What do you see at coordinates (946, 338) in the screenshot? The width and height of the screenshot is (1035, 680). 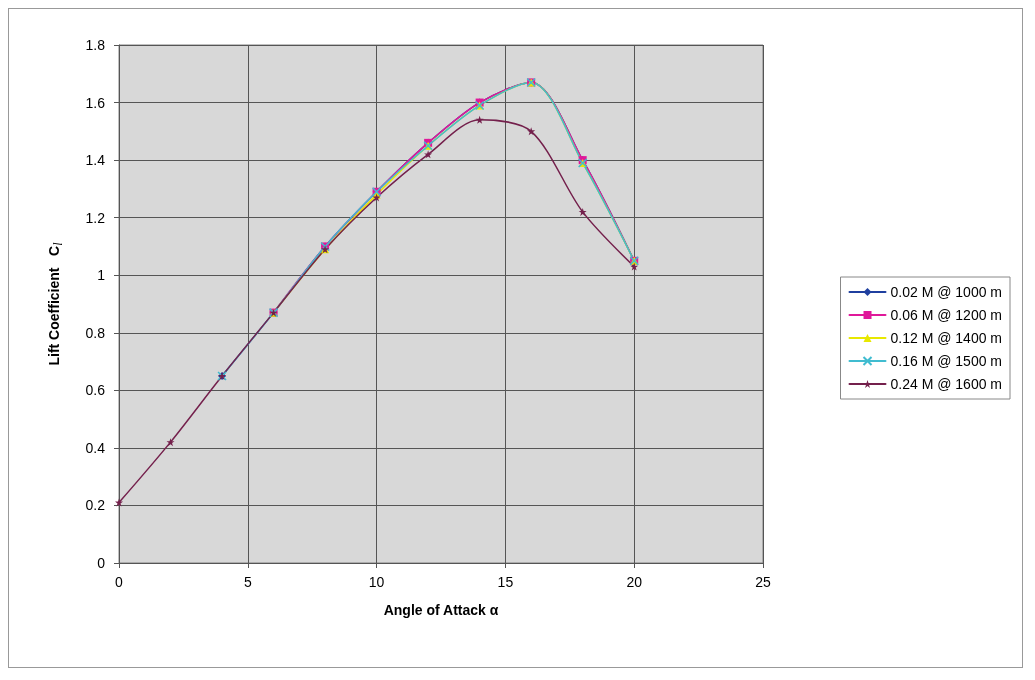 I see `legend-label: 0.12 M @ 1400 m` at bounding box center [946, 338].